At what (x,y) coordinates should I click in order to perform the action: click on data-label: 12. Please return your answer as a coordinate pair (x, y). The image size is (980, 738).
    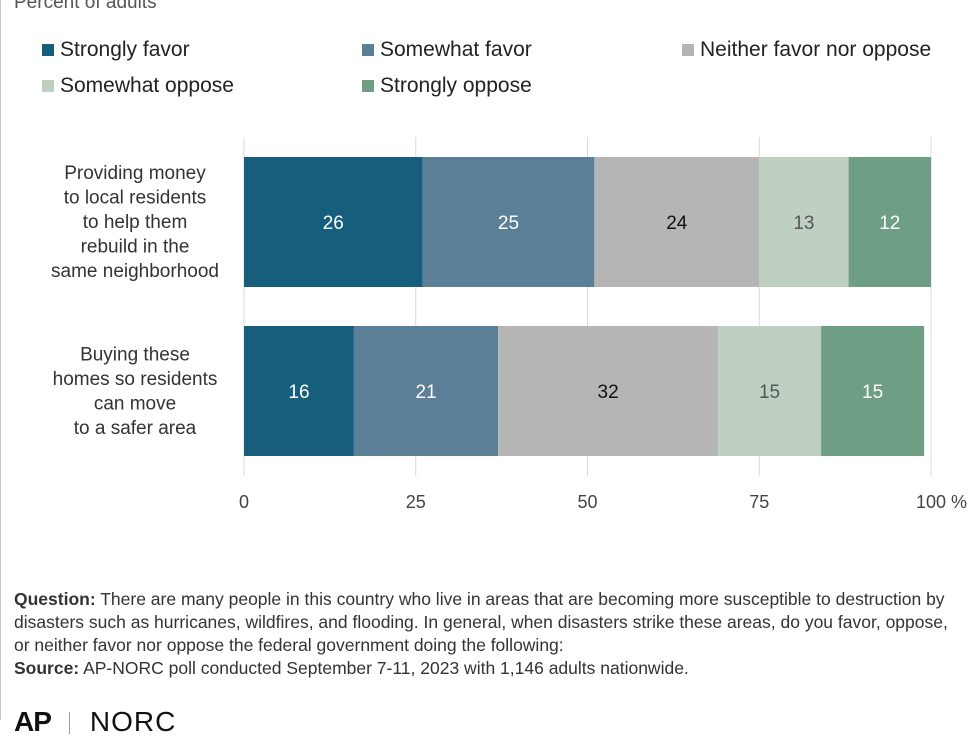
    Looking at the image, I should click on (889, 223).